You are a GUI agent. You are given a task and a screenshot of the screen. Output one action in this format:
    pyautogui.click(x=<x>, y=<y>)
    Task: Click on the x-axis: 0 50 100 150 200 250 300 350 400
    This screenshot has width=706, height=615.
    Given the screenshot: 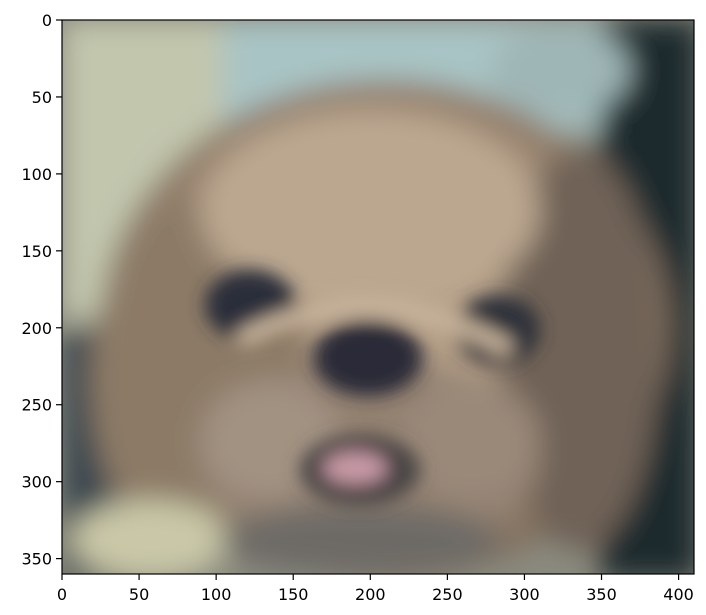 What is the action you would take?
    pyautogui.click(x=375, y=589)
    